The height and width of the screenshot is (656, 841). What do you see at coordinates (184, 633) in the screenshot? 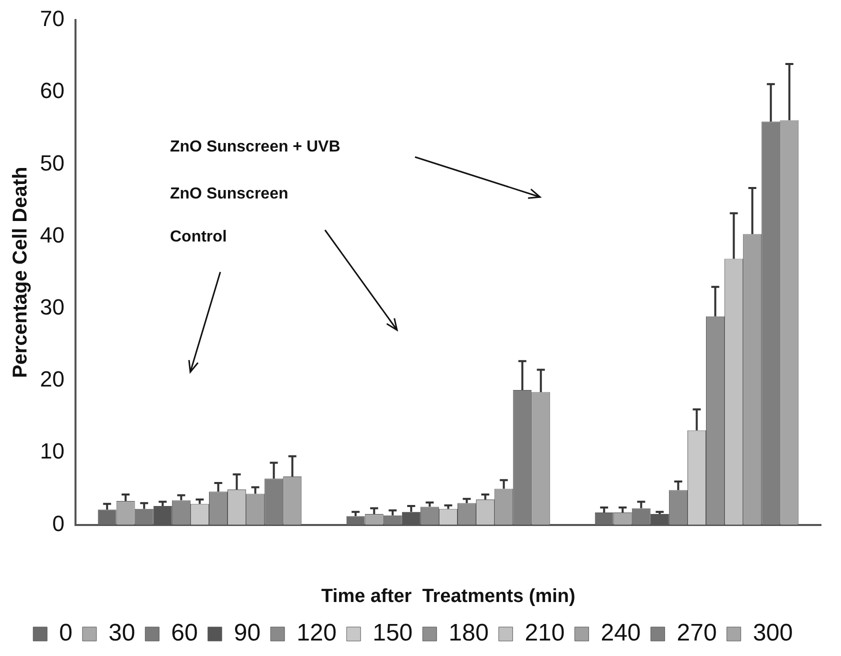
I see `legend-label: 60` at bounding box center [184, 633].